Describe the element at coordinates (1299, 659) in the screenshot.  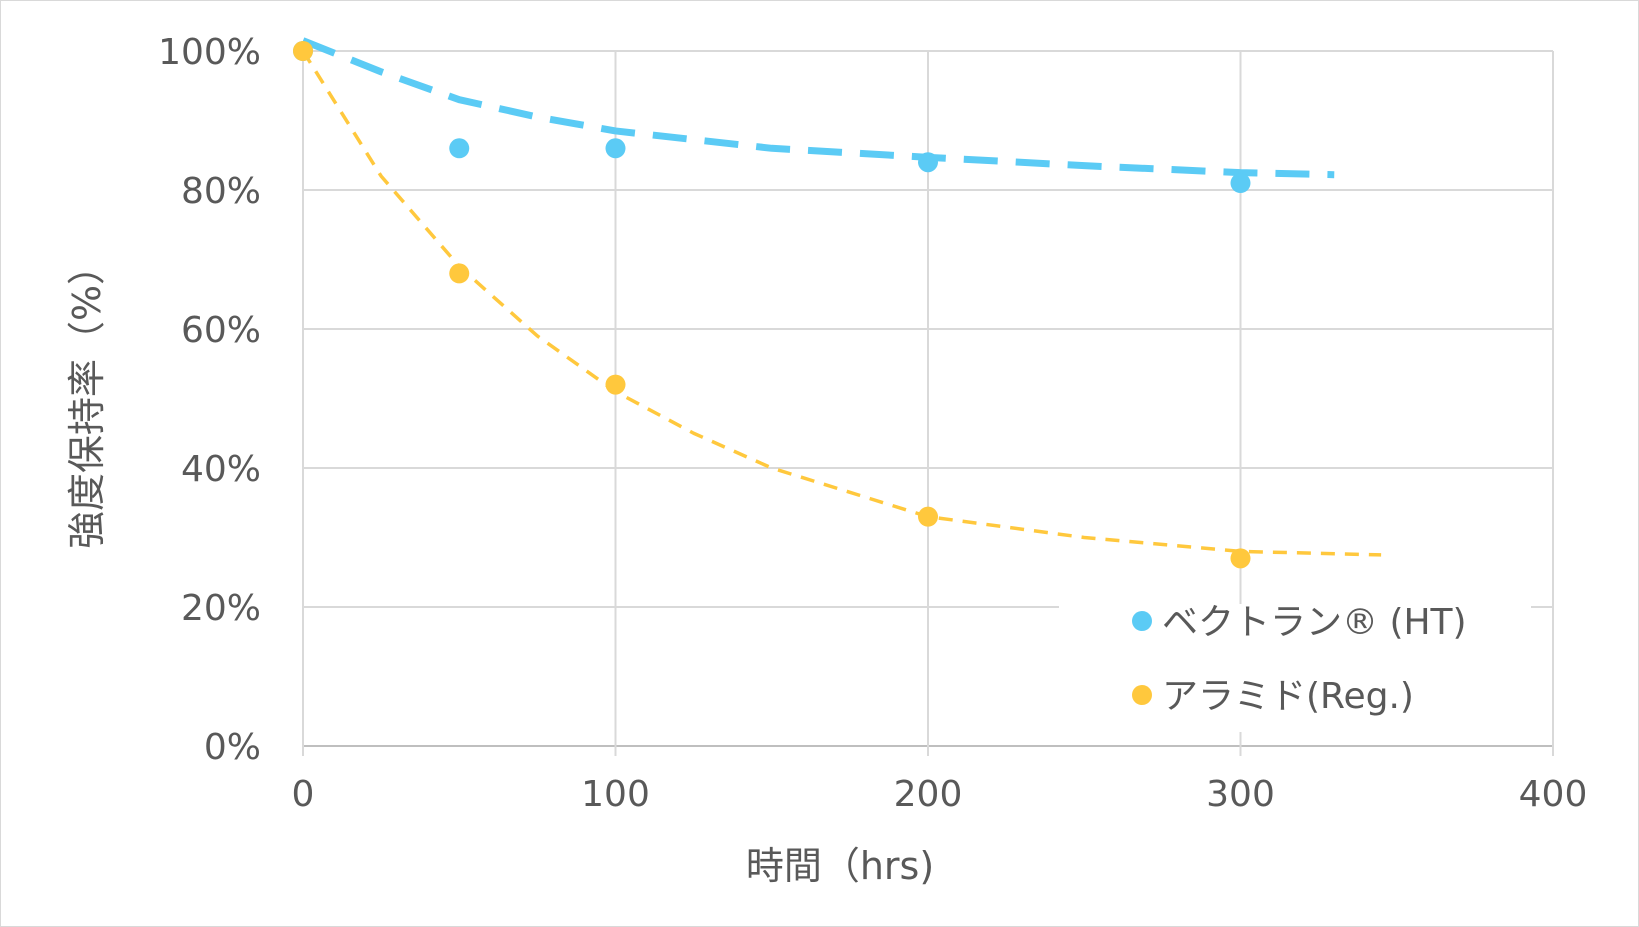
I see `legend: ベクトラン® (HT) アラミド(Reg.)` at that location.